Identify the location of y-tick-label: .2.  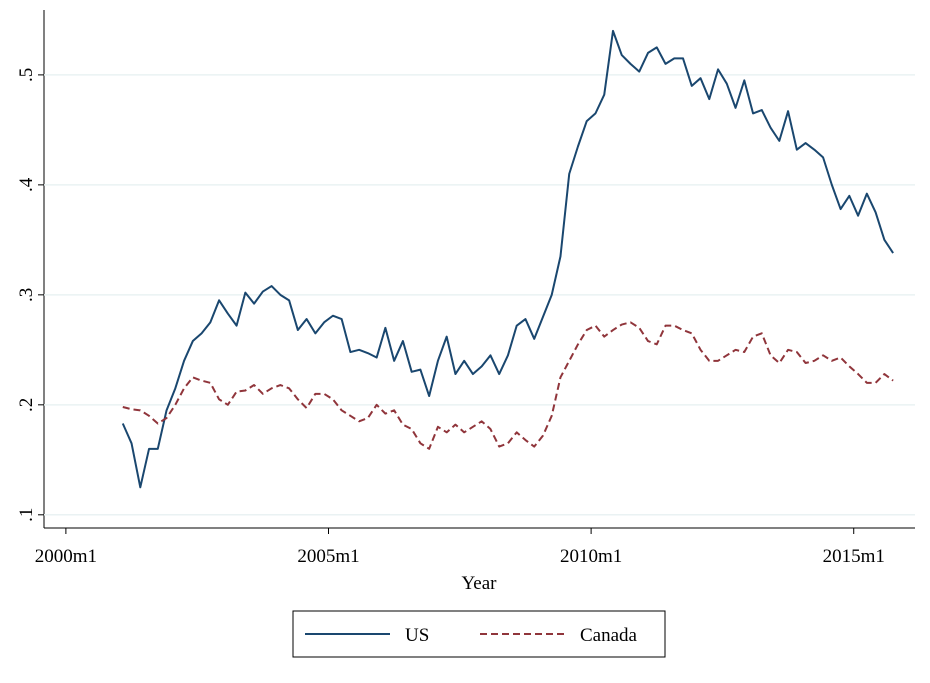
(26, 405).